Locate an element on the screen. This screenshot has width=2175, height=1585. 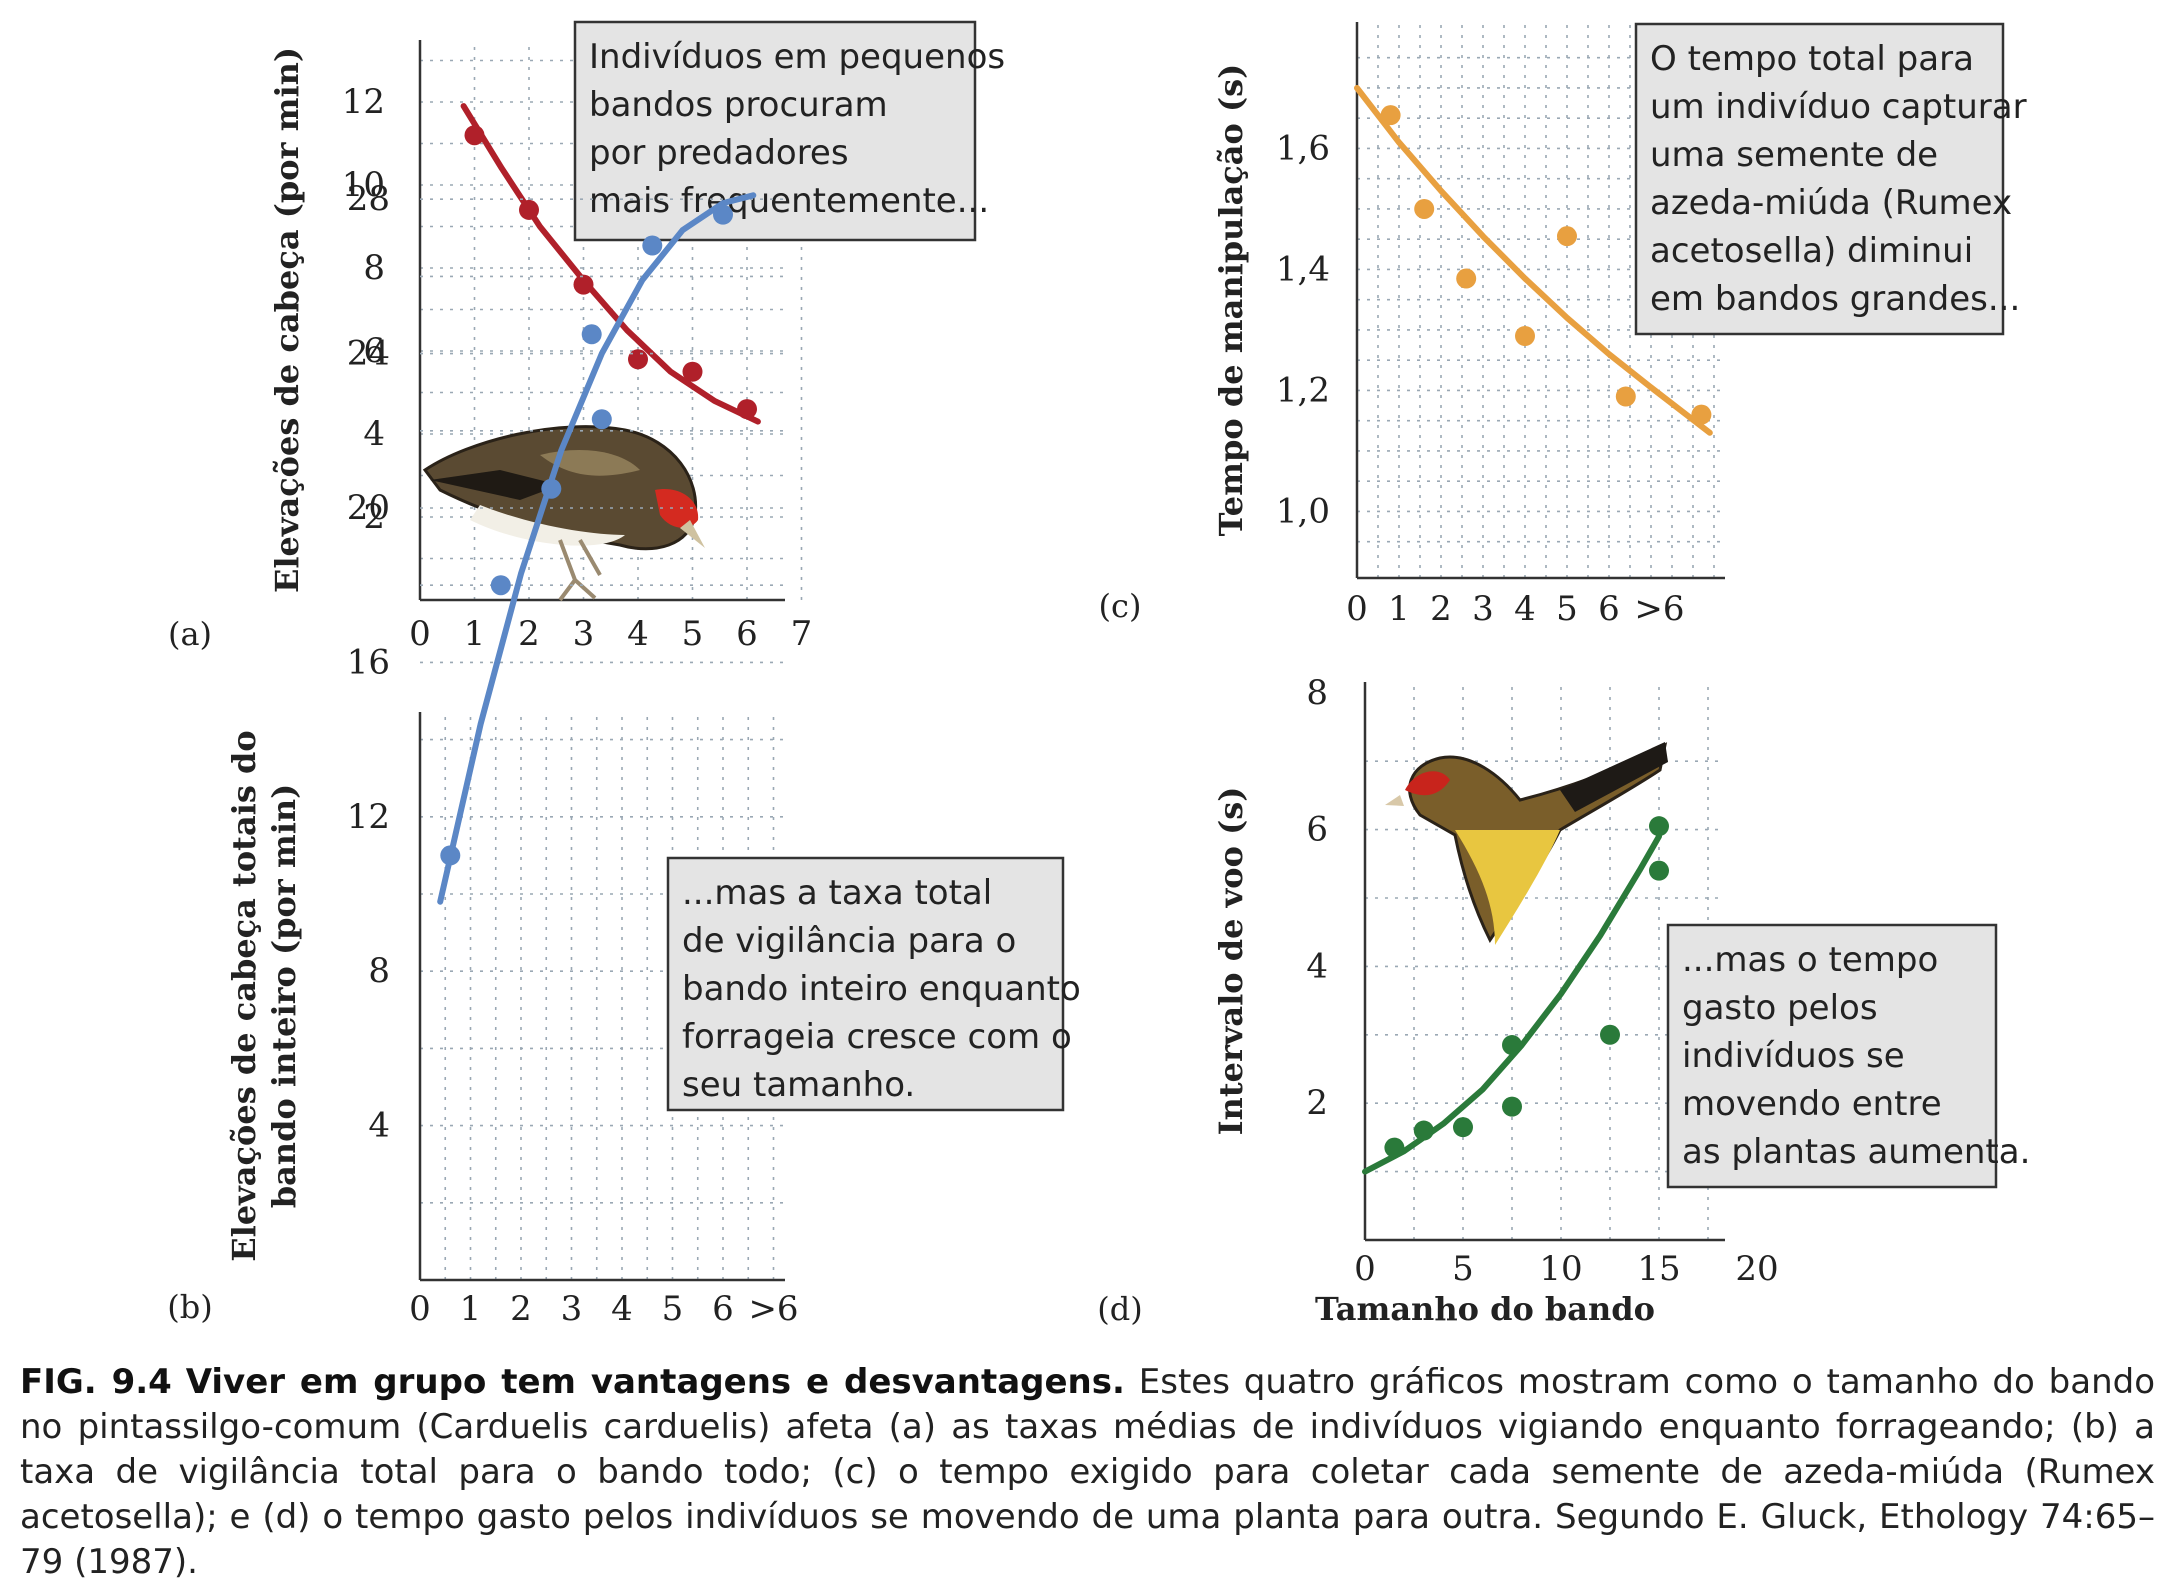
y-tick-label: 20 is located at coordinates (368, 508).